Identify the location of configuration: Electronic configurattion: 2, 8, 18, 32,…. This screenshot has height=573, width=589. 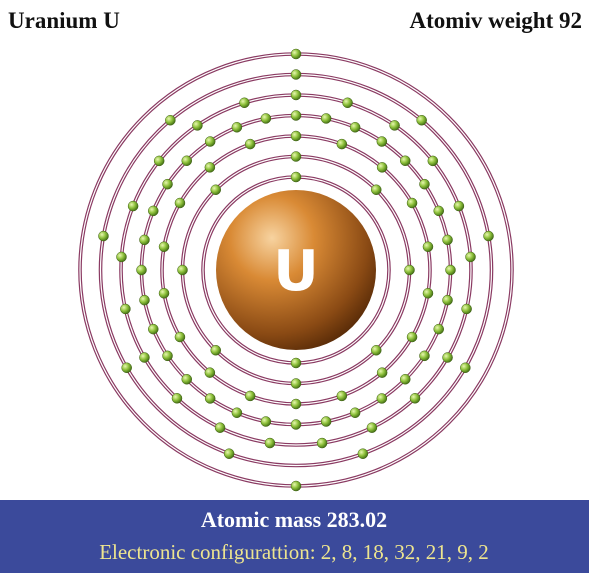
(294, 552).